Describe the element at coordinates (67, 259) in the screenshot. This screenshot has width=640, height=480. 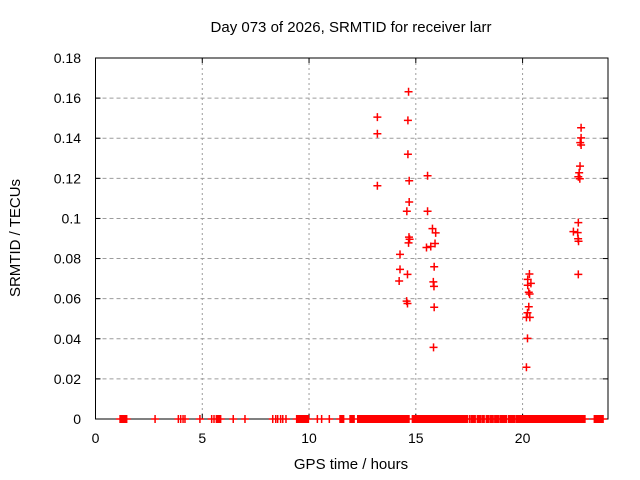
I see `y-tick-label: 0.08` at that location.